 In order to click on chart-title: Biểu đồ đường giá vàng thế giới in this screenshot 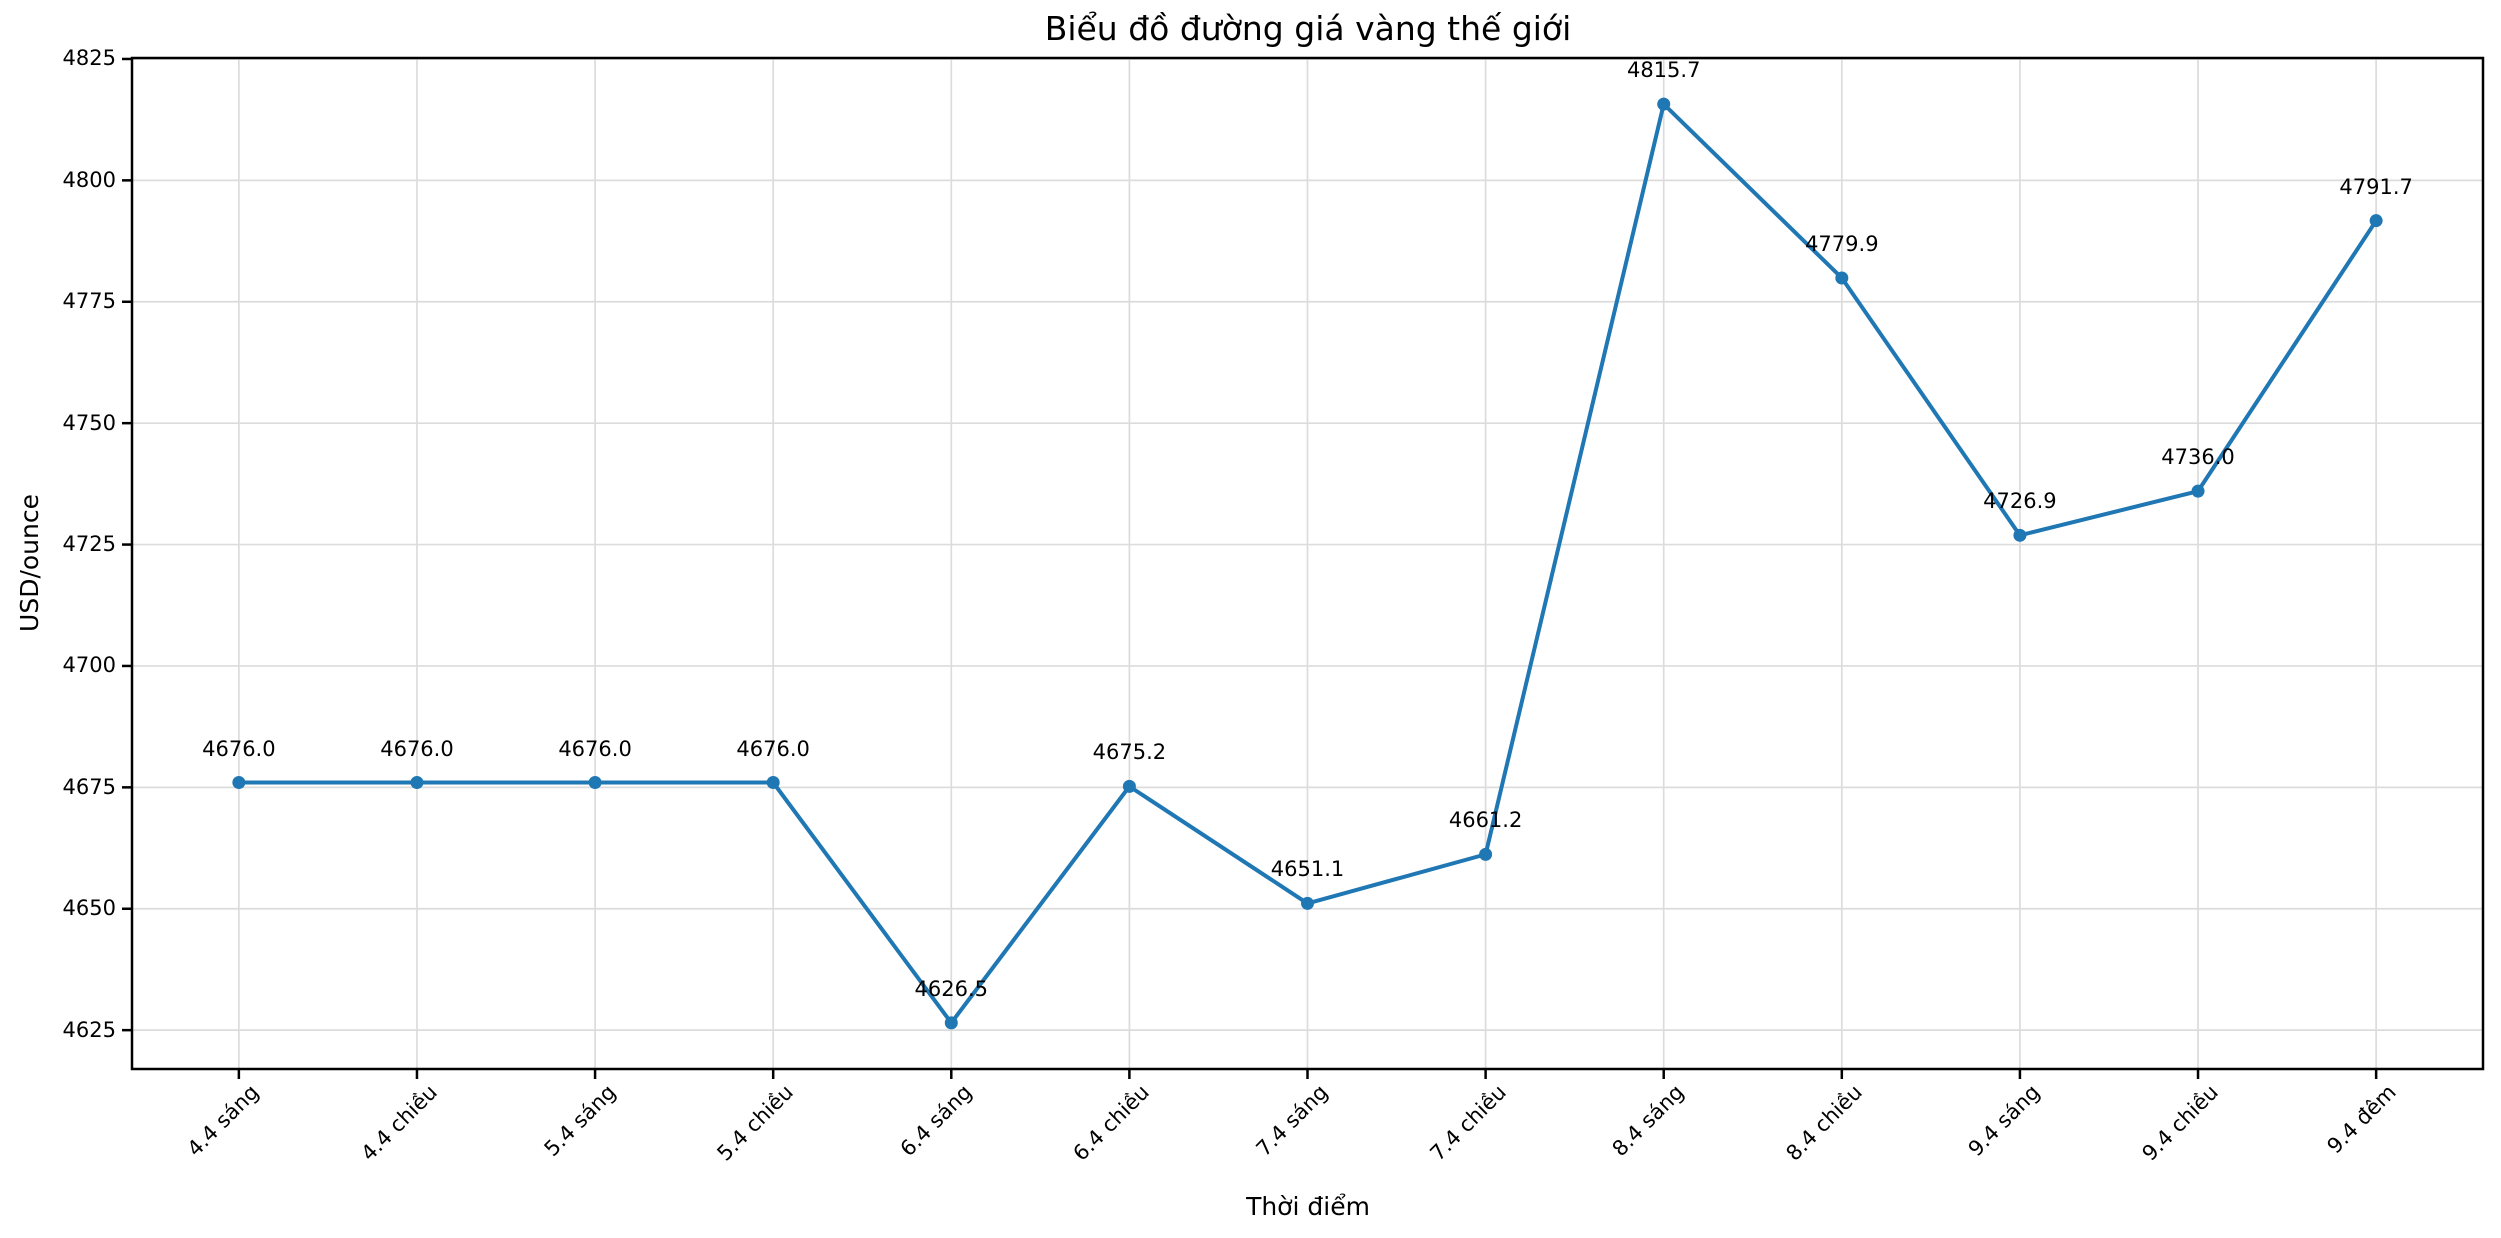, I will do `click(1308, 28)`.